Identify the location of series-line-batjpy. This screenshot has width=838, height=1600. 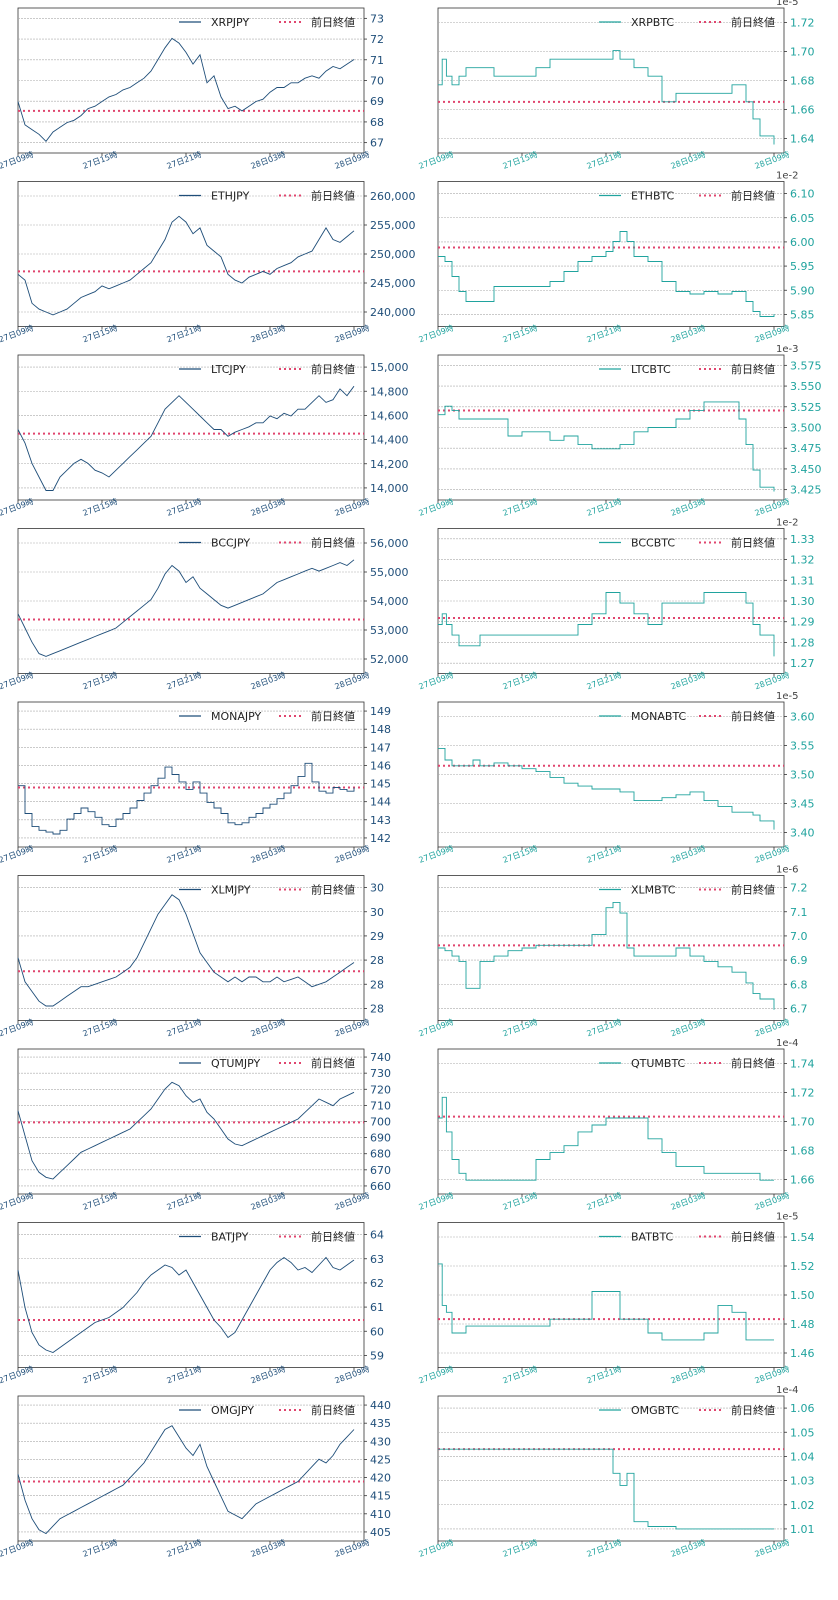
(186, 1305).